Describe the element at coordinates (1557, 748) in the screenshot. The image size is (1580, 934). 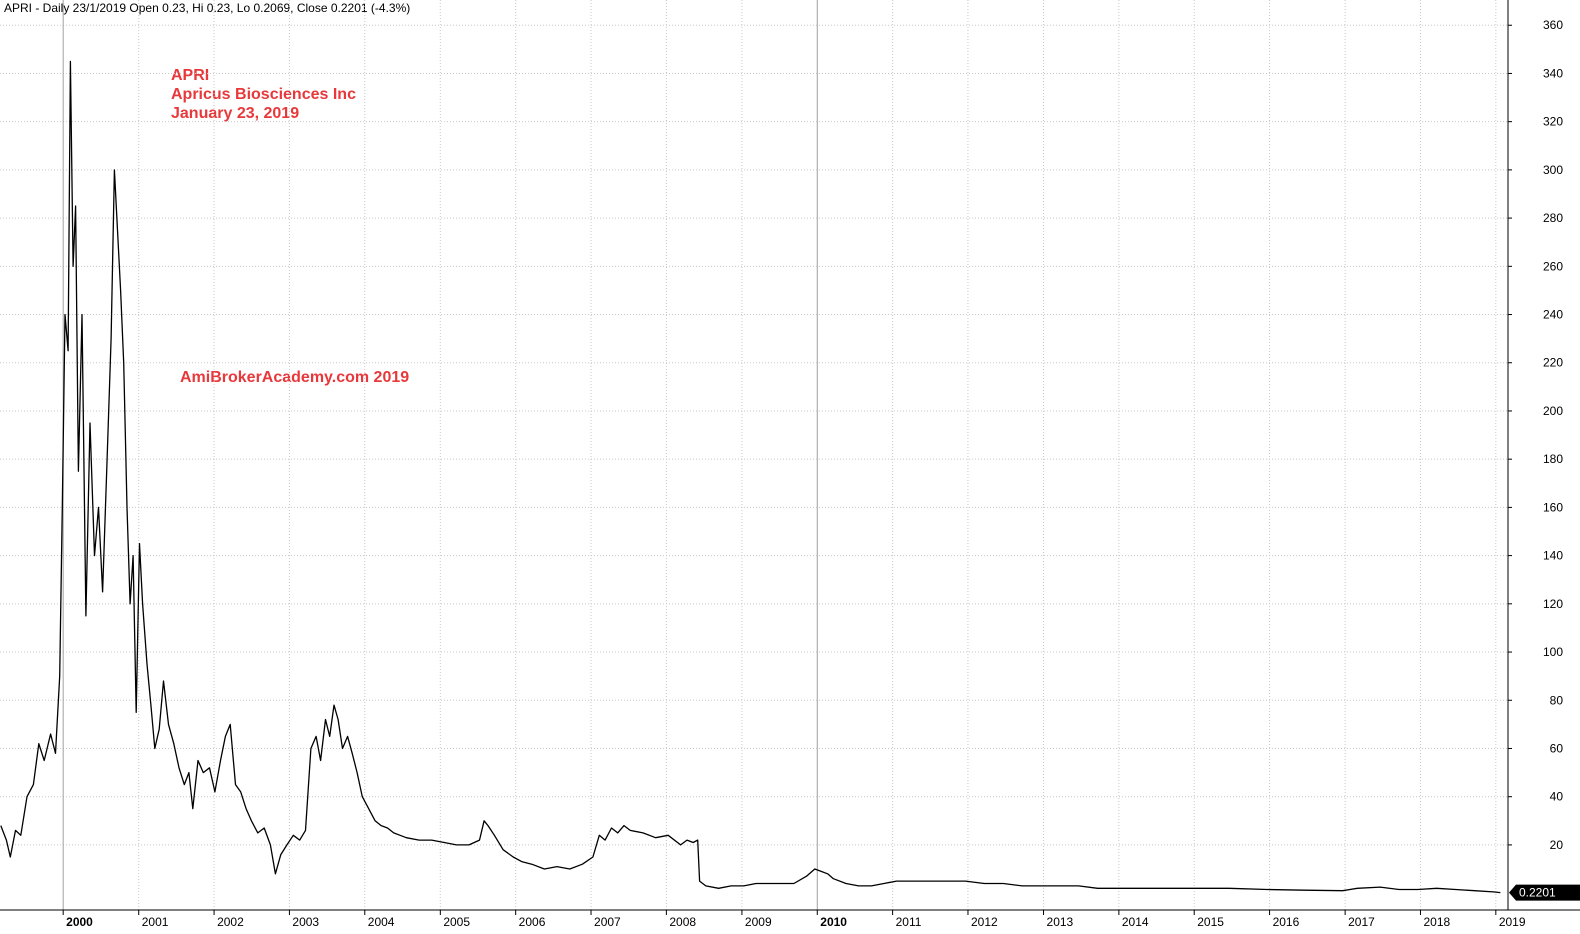
I see `y-tick-label: 60` at that location.